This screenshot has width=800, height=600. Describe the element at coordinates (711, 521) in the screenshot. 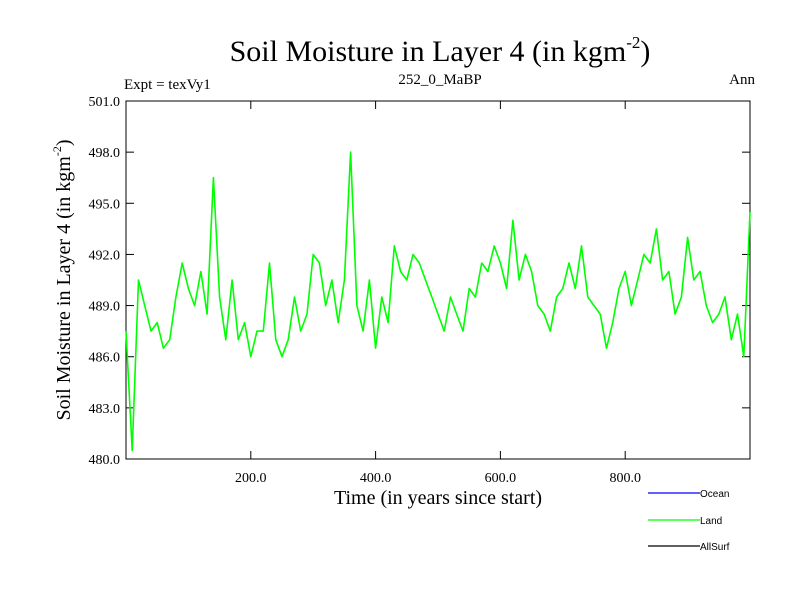

I see `legend-land-label: Land` at that location.